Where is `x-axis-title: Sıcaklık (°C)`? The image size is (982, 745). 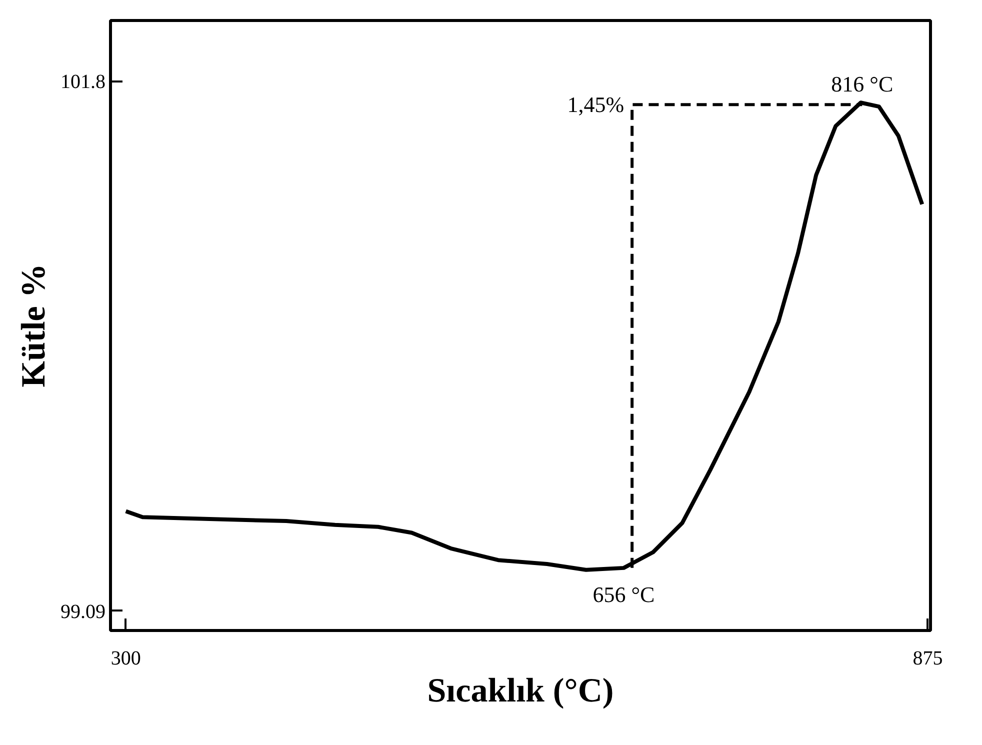
x-axis-title: Sıcaklık (°C) is located at coordinates (520, 691).